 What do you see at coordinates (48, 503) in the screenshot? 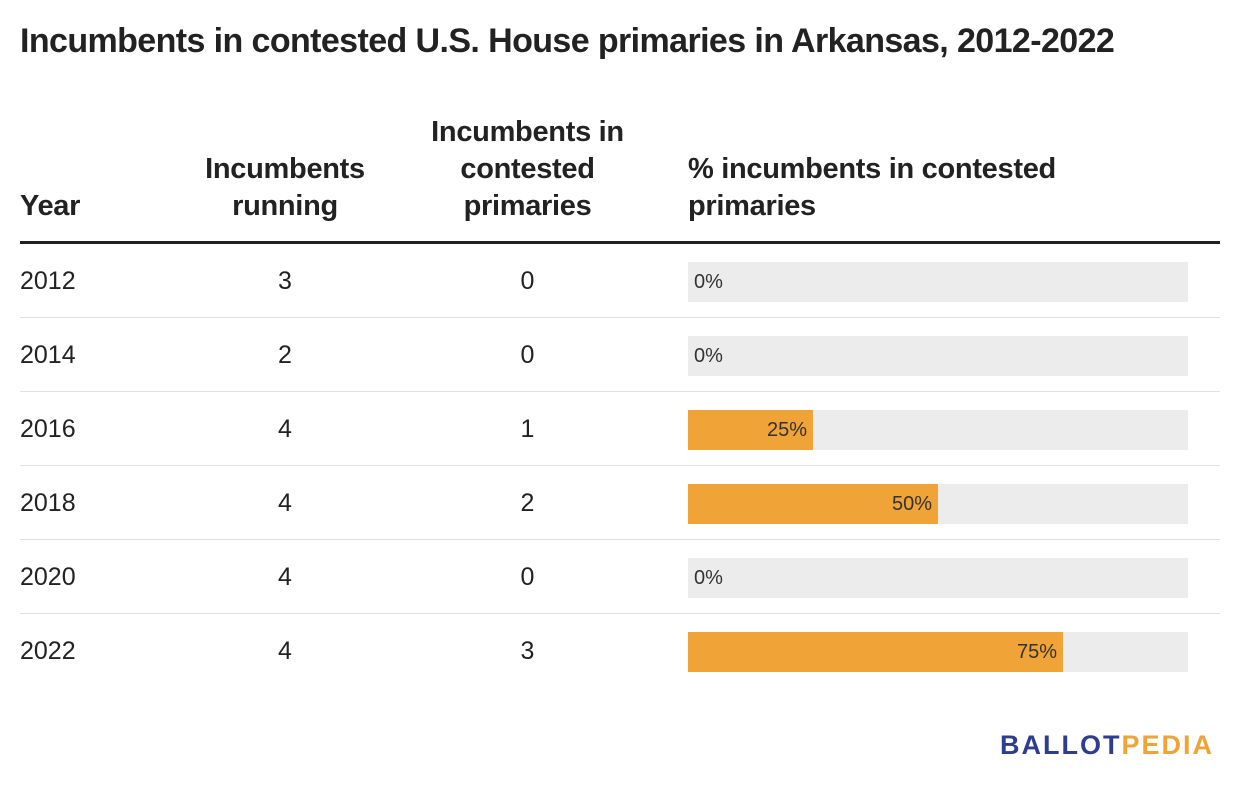
I see `cell-year: 2018` at bounding box center [48, 503].